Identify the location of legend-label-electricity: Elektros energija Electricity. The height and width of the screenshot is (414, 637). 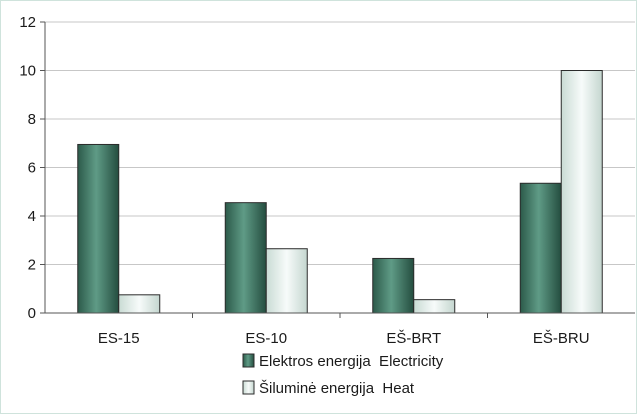
(351, 361).